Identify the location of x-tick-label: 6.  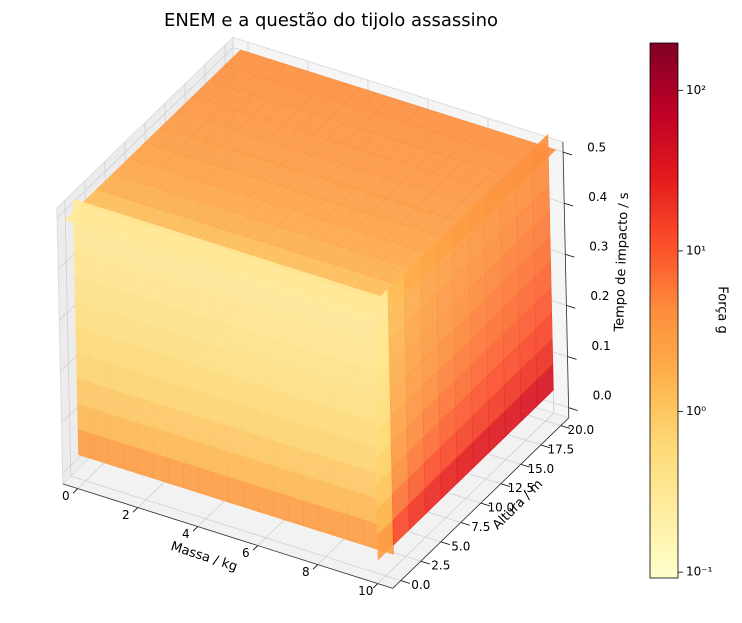
(246, 553).